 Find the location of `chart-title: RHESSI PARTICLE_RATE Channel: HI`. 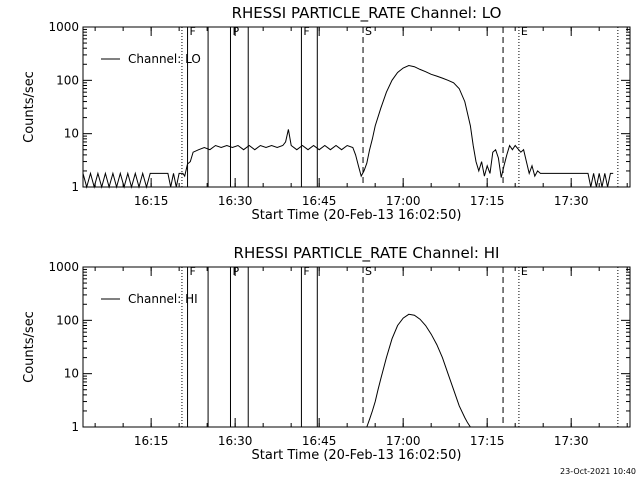

chart-title: RHESSI PARTICLE_RATE Channel: HI is located at coordinates (367, 253).